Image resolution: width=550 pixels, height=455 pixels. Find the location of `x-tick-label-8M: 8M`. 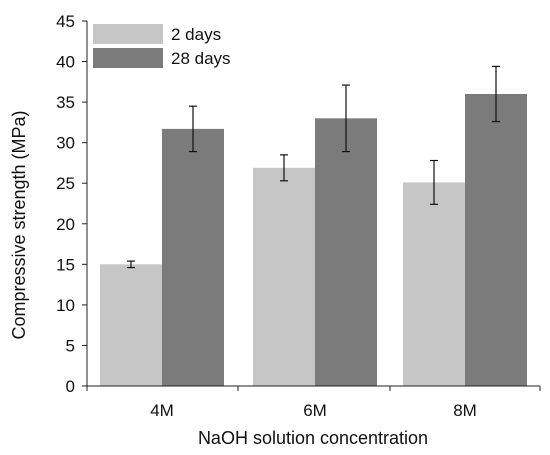

x-tick-label-8M: 8M is located at coordinates (465, 410).